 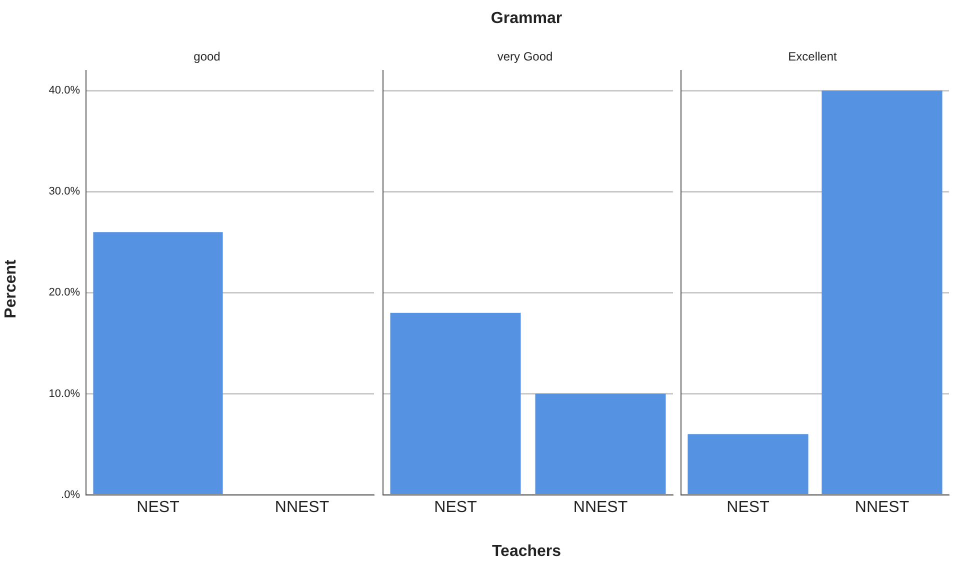 What do you see at coordinates (64, 192) in the screenshot?
I see `y-tick-label: 30.0%` at bounding box center [64, 192].